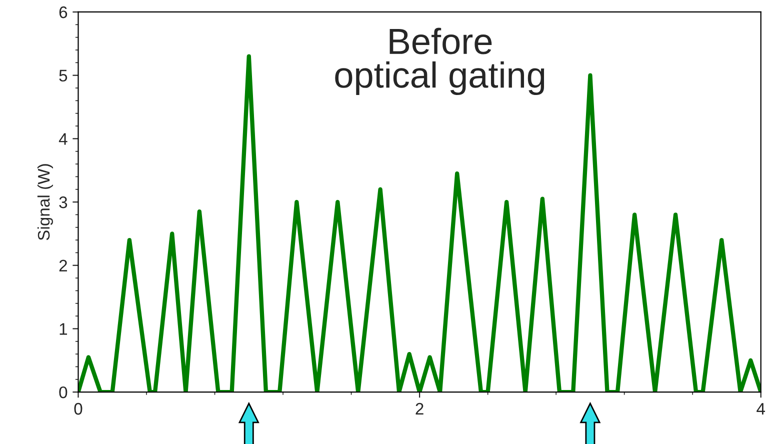 The image size is (767, 444). Describe the element at coordinates (45, 202) in the screenshot. I see `y-axis-title: Signal (W)` at that location.